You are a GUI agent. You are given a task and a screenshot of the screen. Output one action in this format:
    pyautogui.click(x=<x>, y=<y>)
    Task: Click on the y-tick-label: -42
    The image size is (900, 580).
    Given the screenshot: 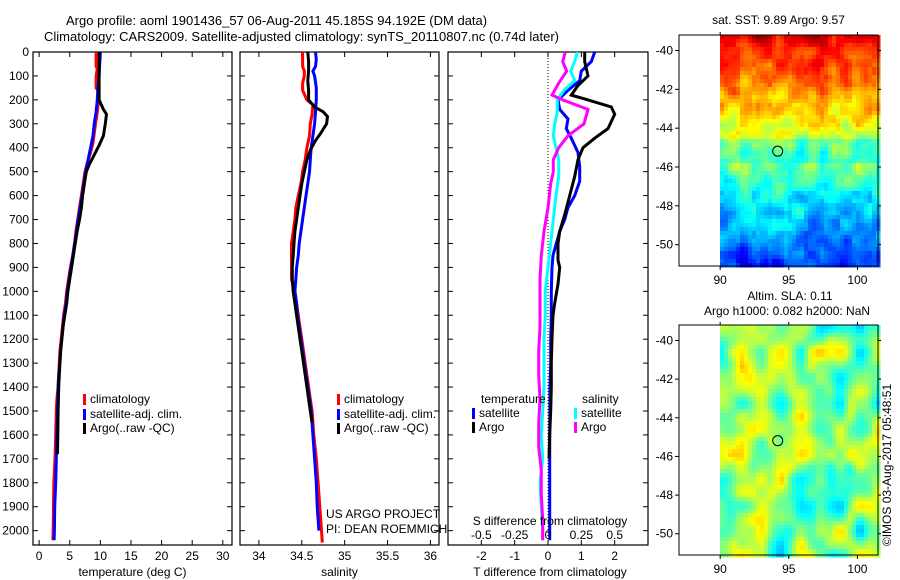 What is the action you would take?
    pyautogui.click(x=665, y=89)
    